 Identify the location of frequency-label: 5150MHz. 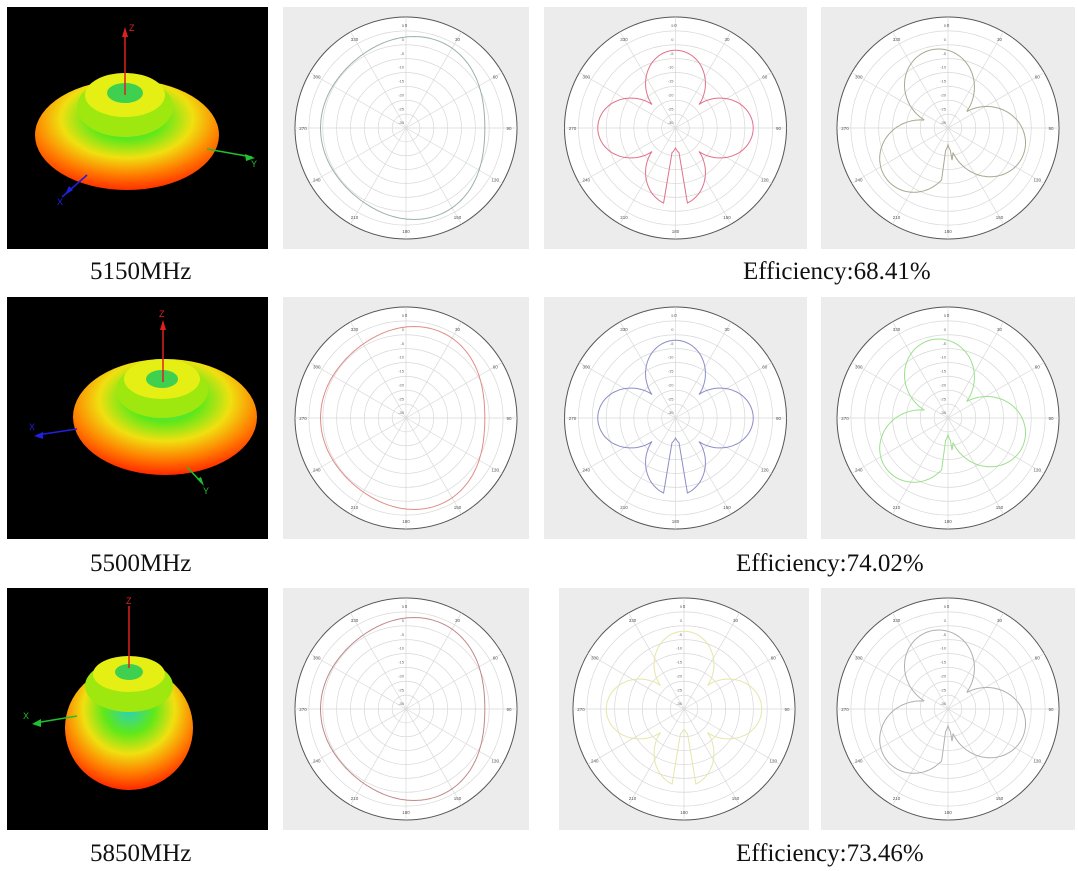
(141, 271).